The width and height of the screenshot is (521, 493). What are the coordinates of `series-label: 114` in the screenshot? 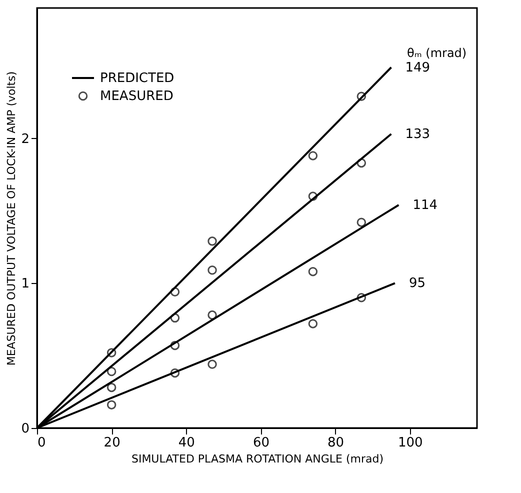 It's located at (425, 205).